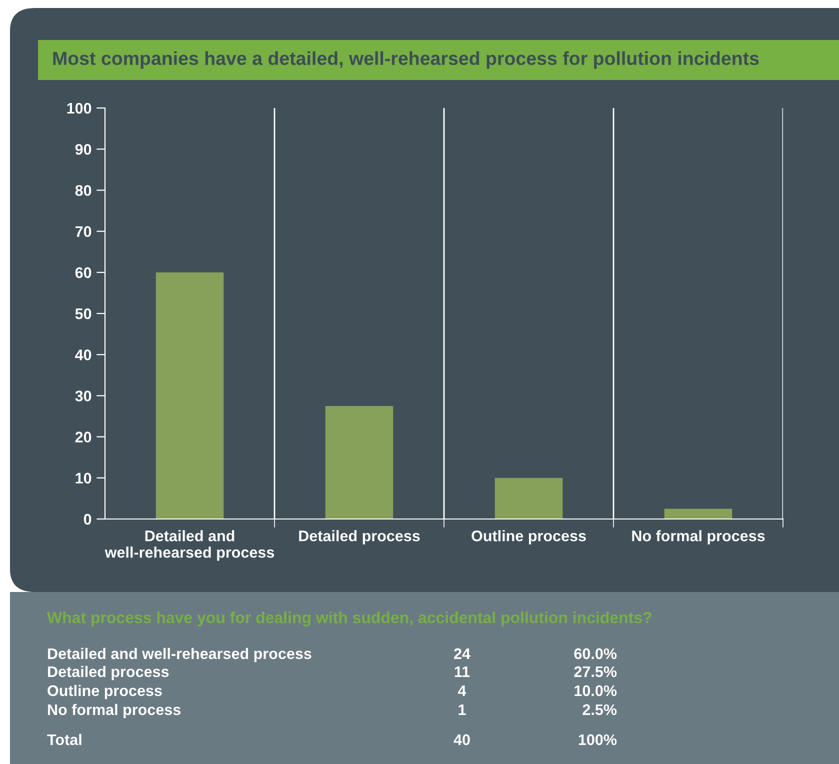 Image resolution: width=839 pixels, height=764 pixels. I want to click on text: 60.0%, so click(595, 654).